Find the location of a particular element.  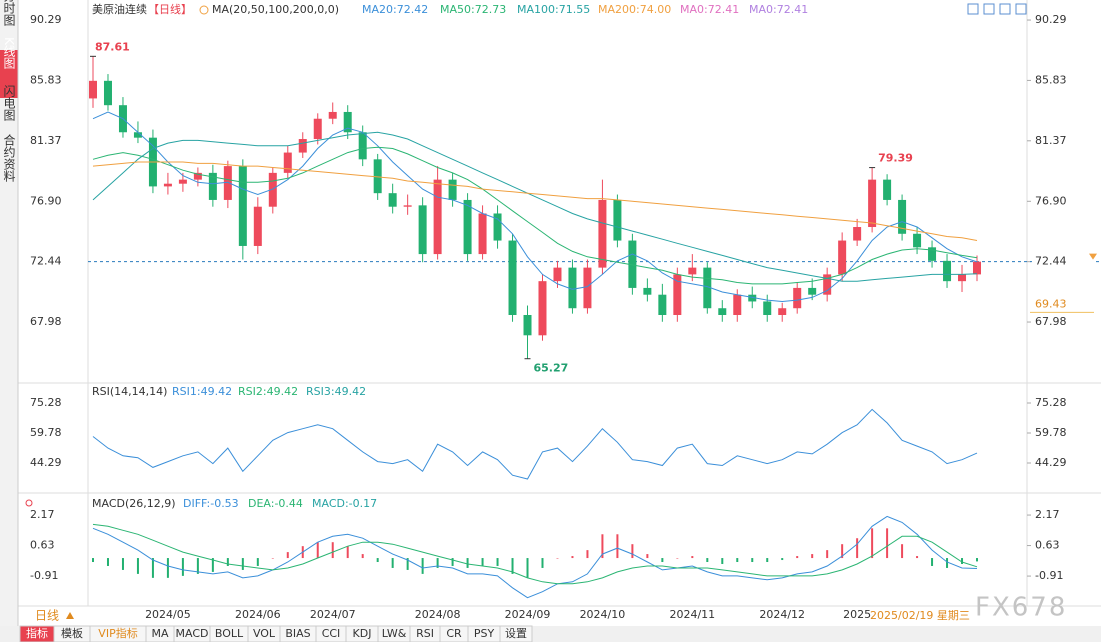

y-tick-label: 81.37 is located at coordinates (1051, 140).